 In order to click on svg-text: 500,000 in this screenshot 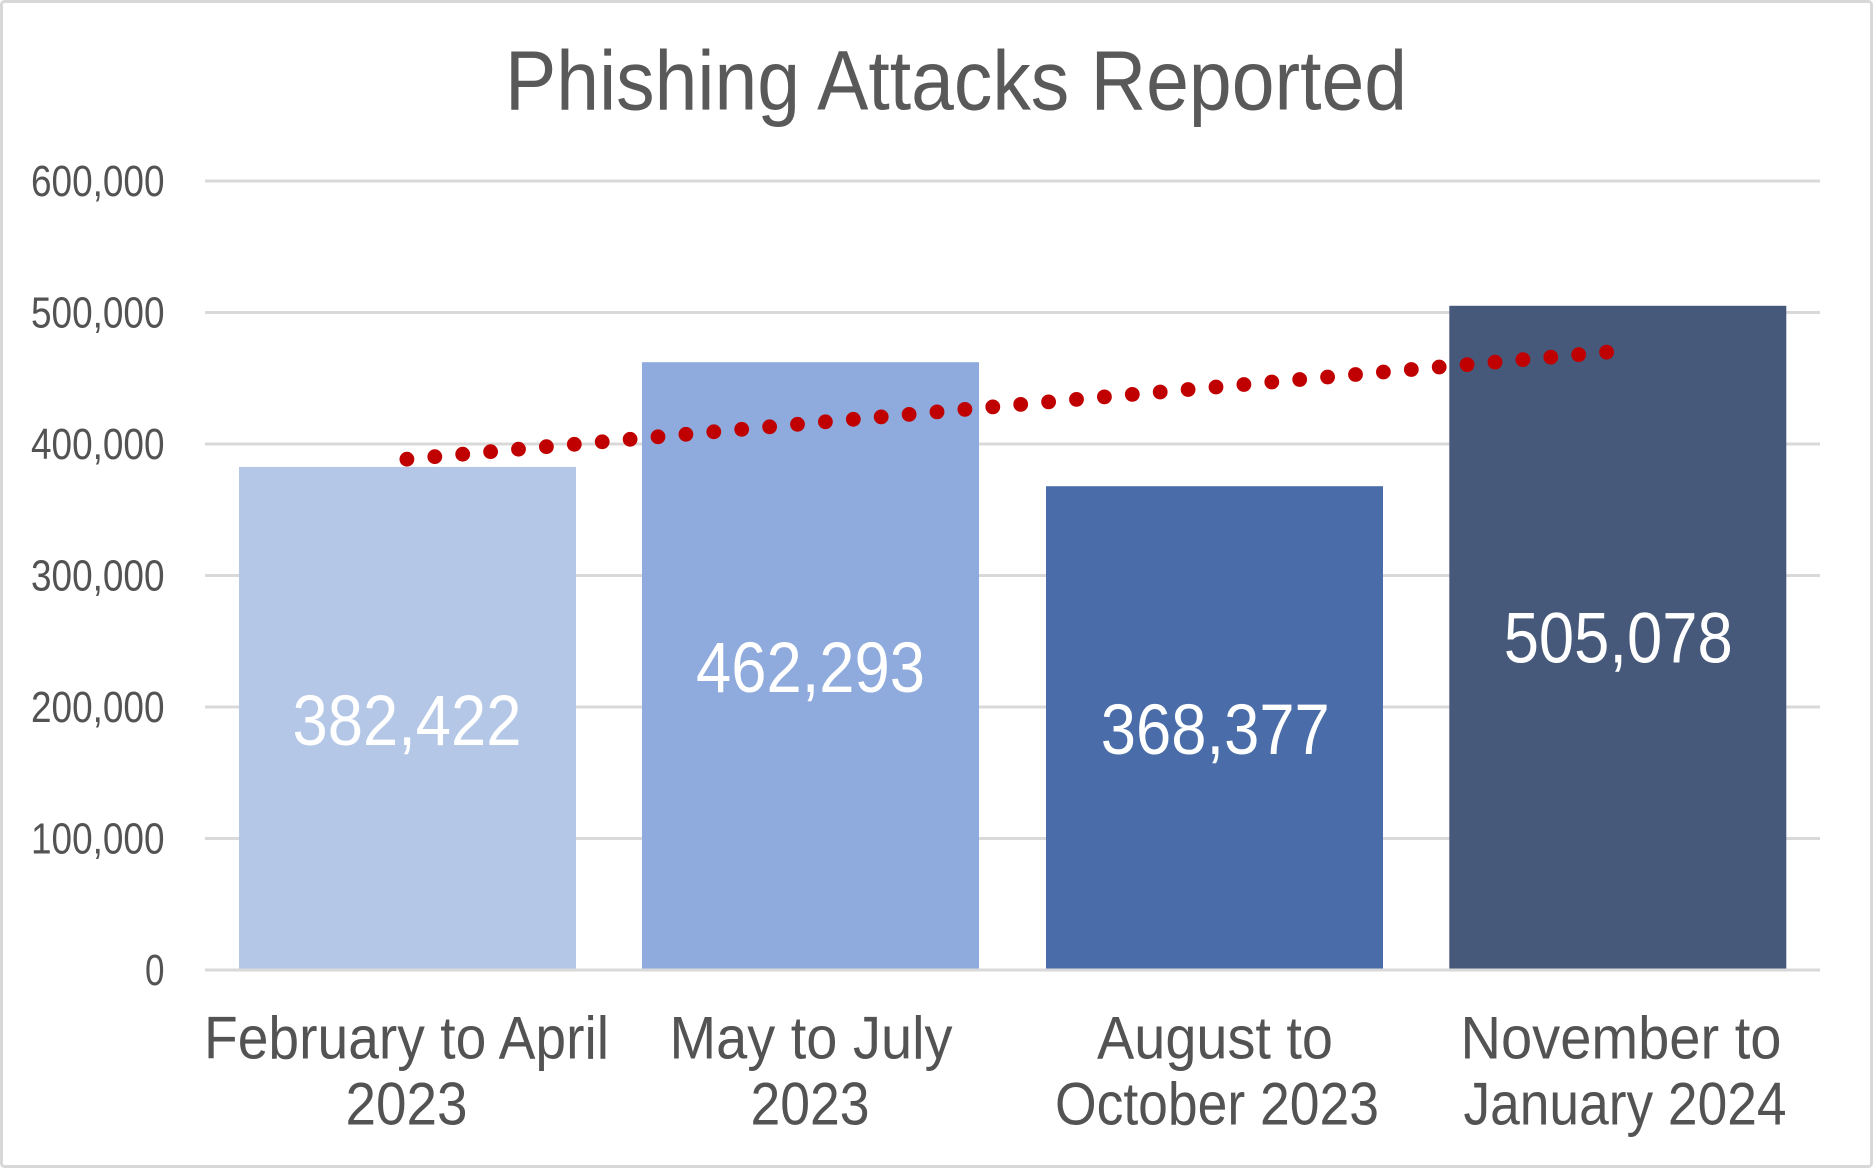, I will do `click(98, 314)`.